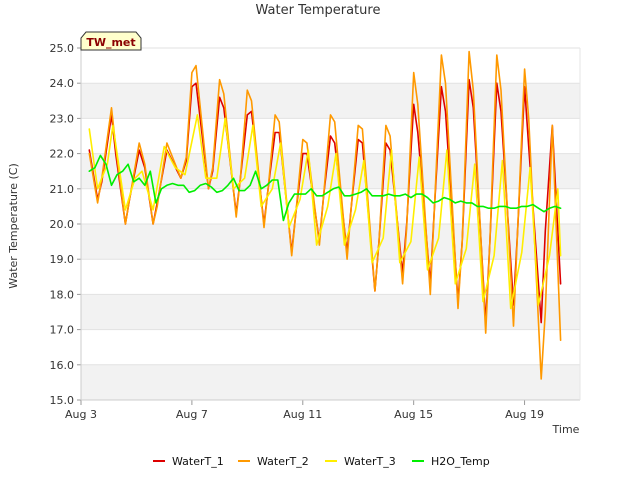 The width and height of the screenshot is (640, 480). I want to click on legend-label: WaterT_3, so click(370, 461).